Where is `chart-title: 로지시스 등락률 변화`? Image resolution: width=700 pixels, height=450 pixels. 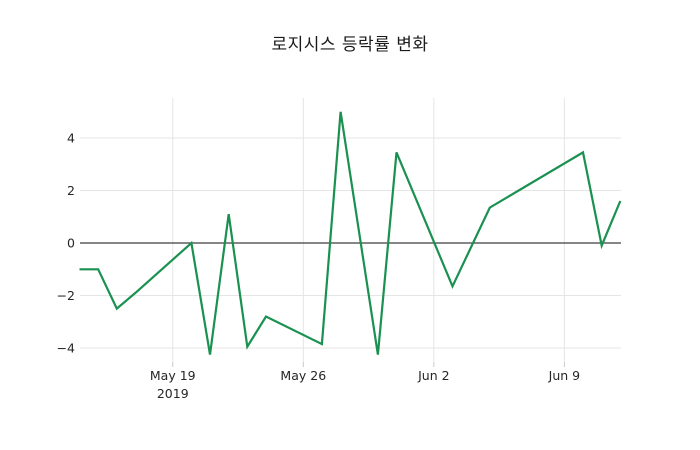 chart-title: 로지시스 등락률 변화 is located at coordinates (350, 45).